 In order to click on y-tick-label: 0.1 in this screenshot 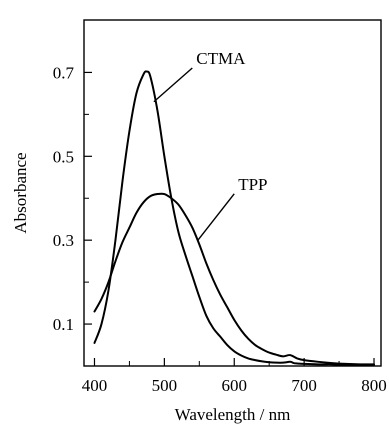, I will do `click(63, 324)`.